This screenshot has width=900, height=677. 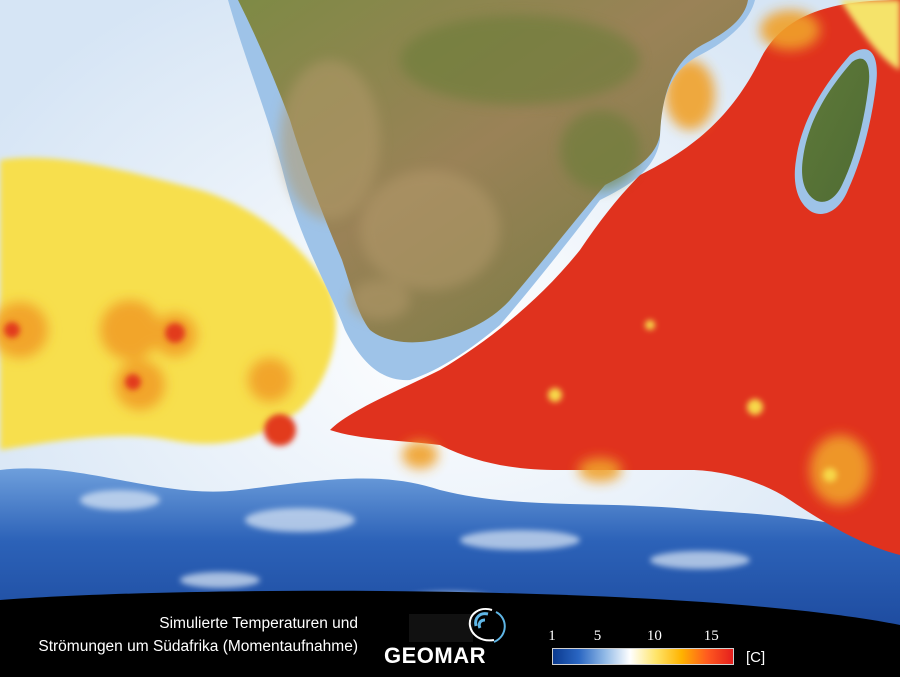 What do you see at coordinates (654, 636) in the screenshot?
I see `colorbar-tick: 10` at bounding box center [654, 636].